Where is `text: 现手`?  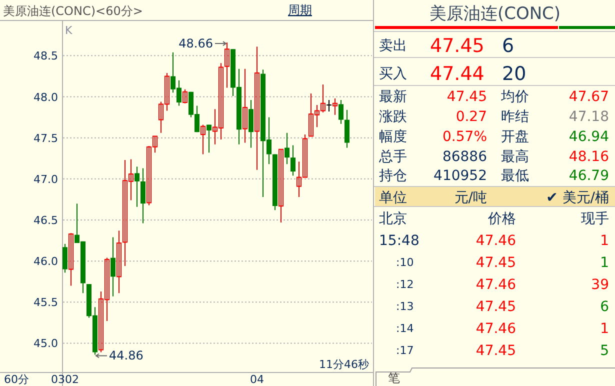
text: 现手 is located at coordinates (595, 219).